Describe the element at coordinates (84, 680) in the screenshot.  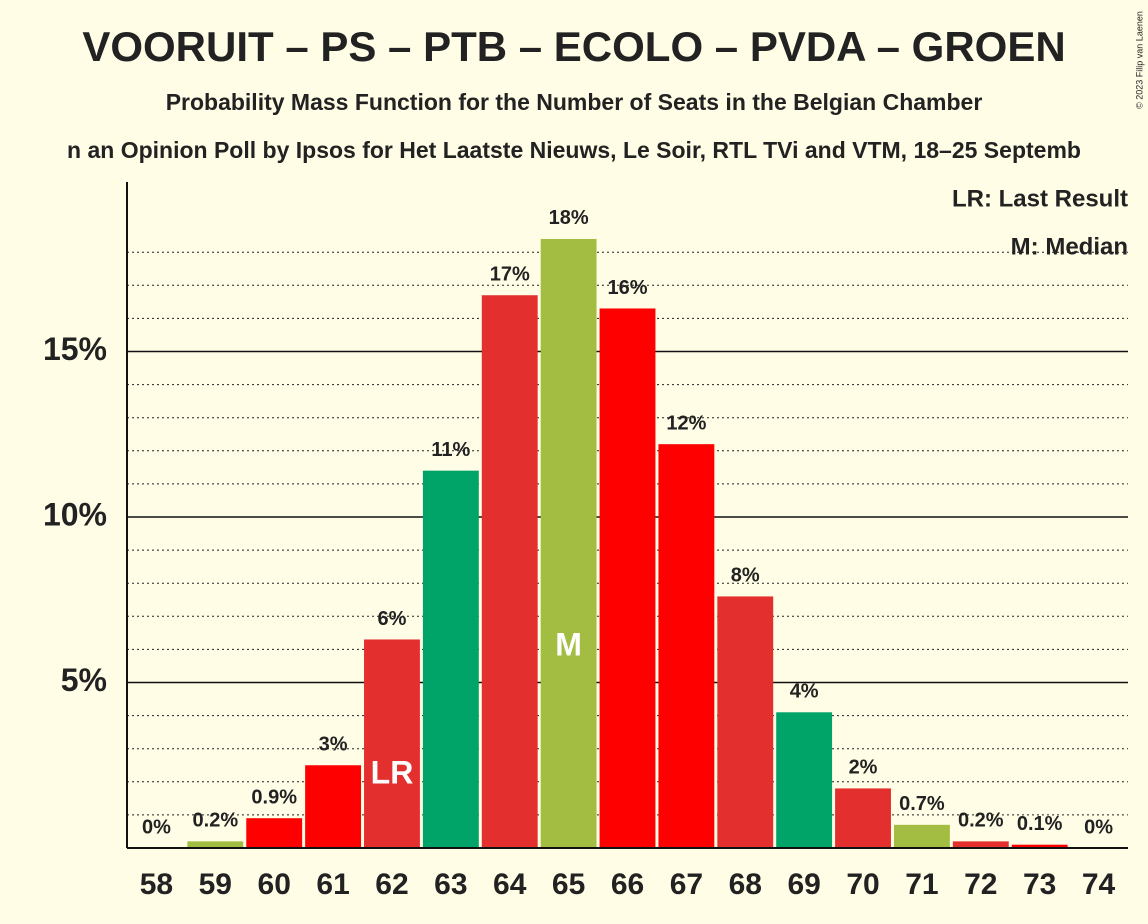
I see `y-tick-label: 5%` at that location.